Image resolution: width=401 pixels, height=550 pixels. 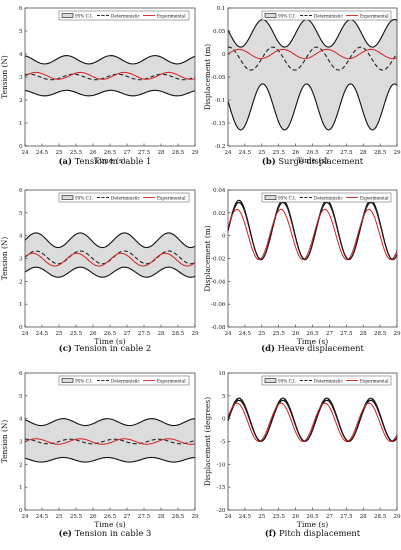 What do you see at coordinates (220, 101) in the screenshot?
I see `y-tick-label: -0.1` at bounding box center [220, 101].